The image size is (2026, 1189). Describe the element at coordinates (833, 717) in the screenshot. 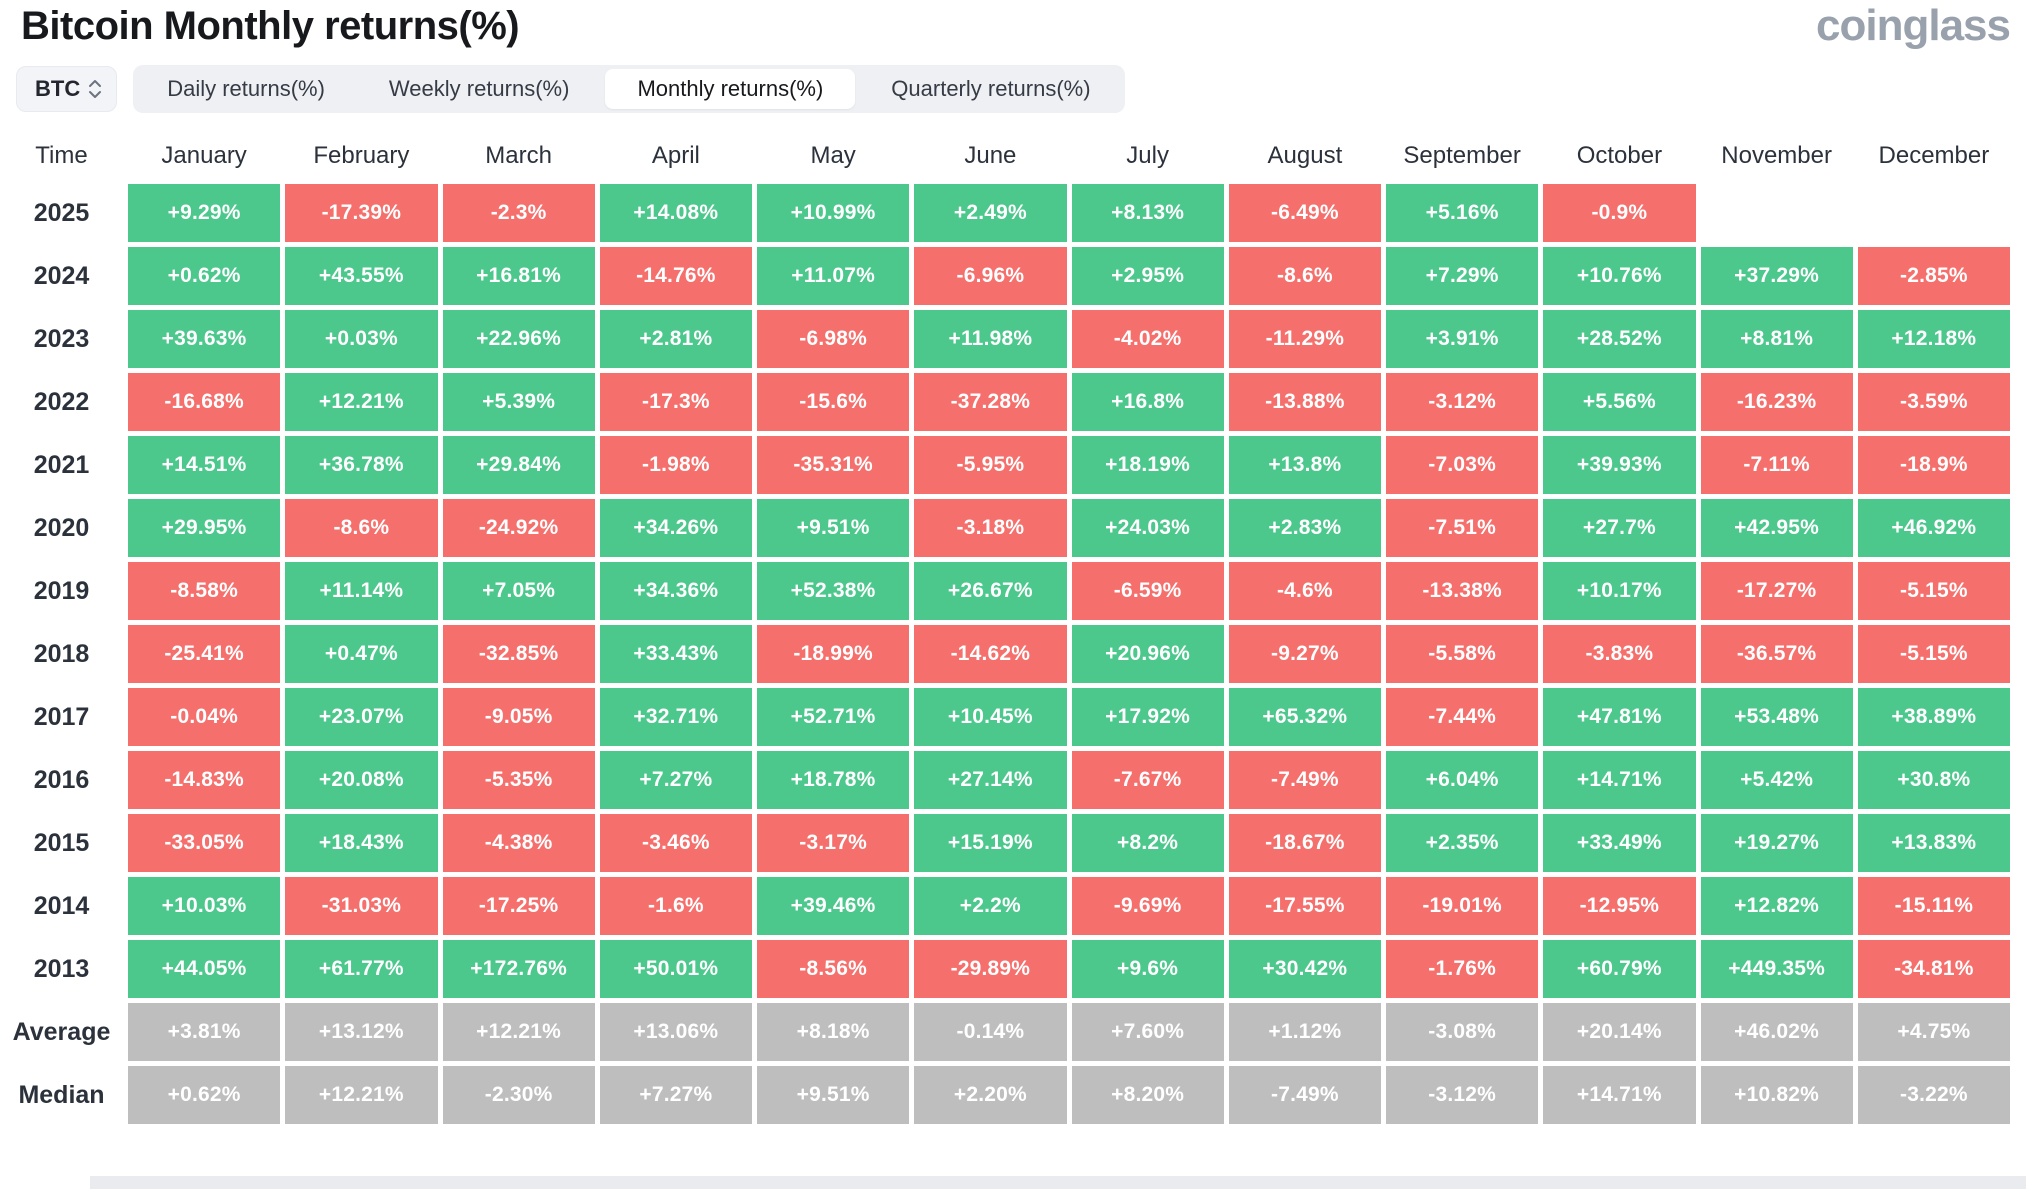

I see `return-cell: +52.71%` at that location.